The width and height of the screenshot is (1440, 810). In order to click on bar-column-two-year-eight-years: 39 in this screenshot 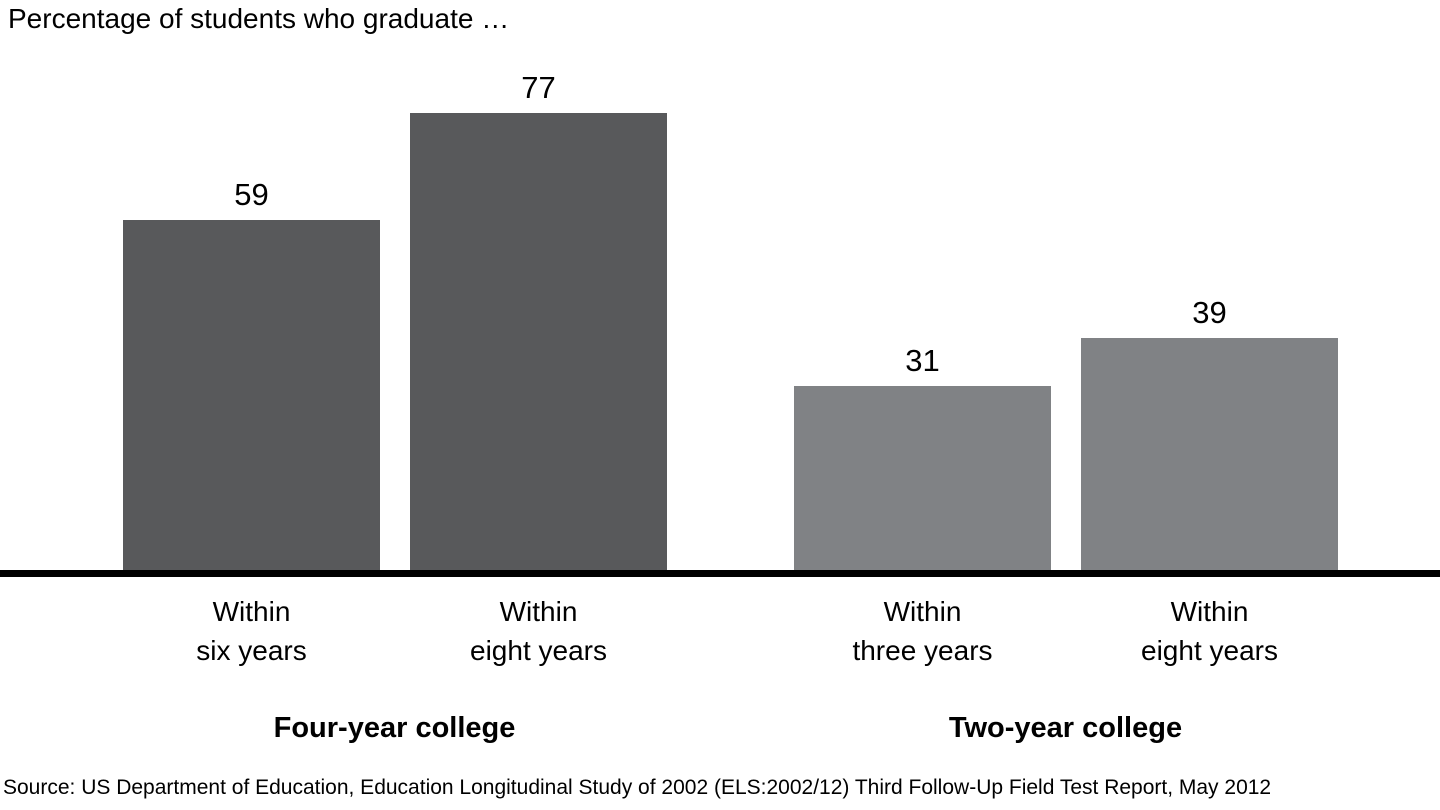, I will do `click(1209, 433)`.